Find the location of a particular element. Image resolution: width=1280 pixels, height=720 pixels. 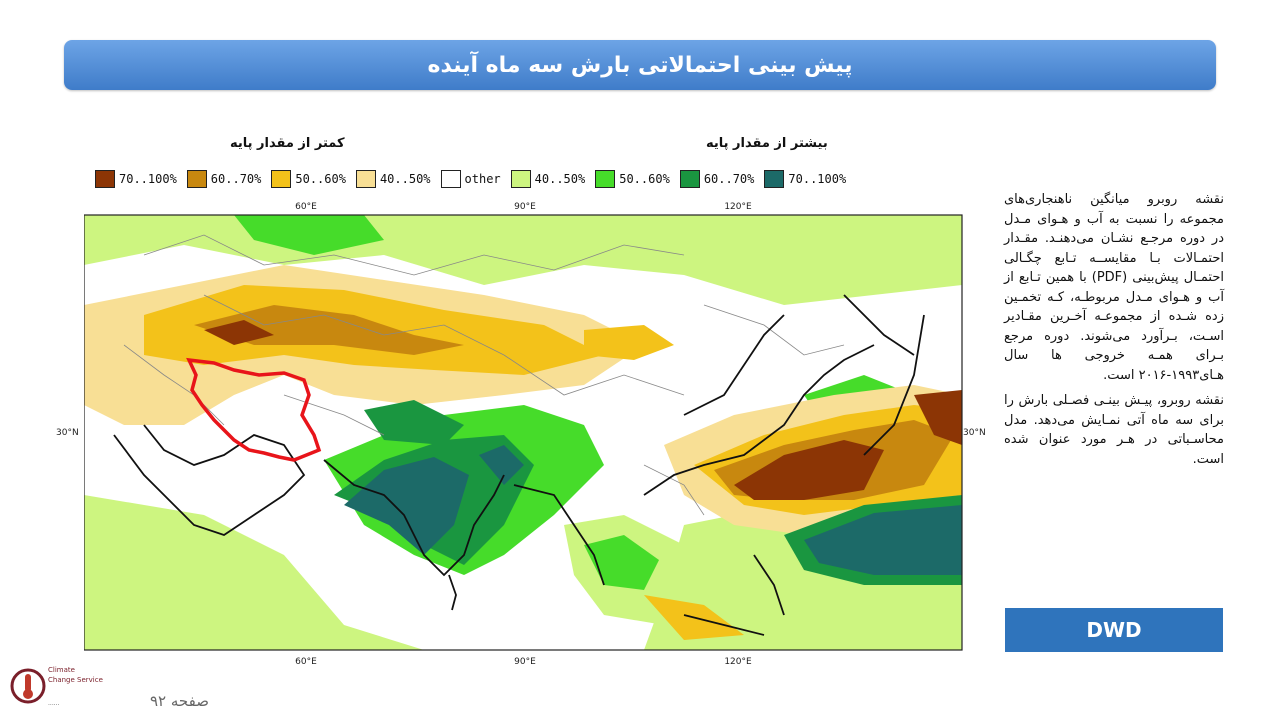

legend-above-label: بیشتر از مقدار پایه is located at coordinates (767, 143).